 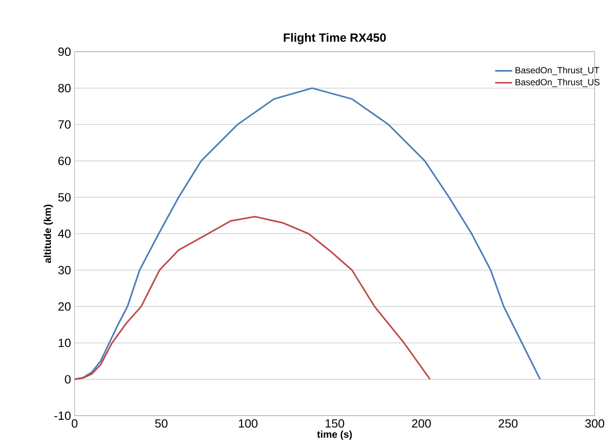 I want to click on x-tick-label: 50, so click(x=161, y=423).